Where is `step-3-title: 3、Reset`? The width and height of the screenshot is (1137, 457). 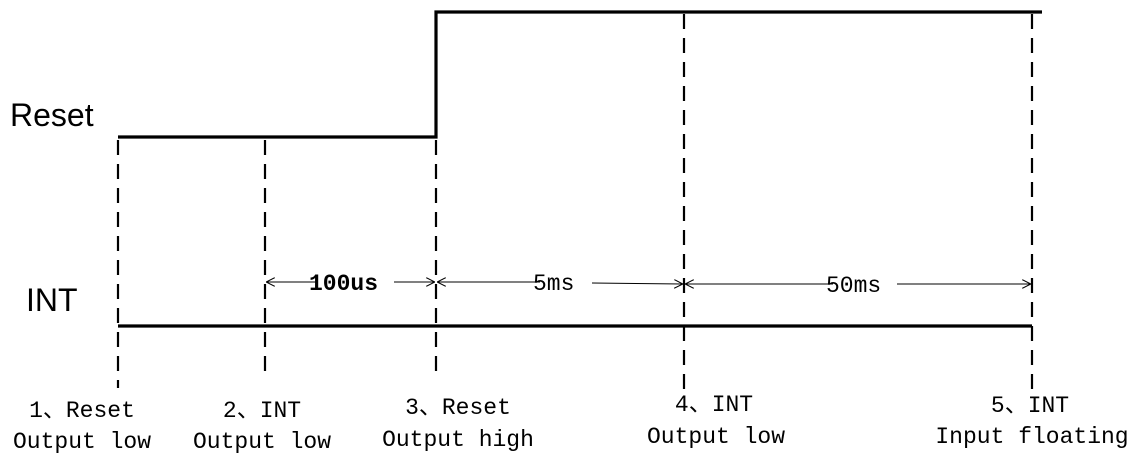 step-3-title: 3、Reset is located at coordinates (458, 408).